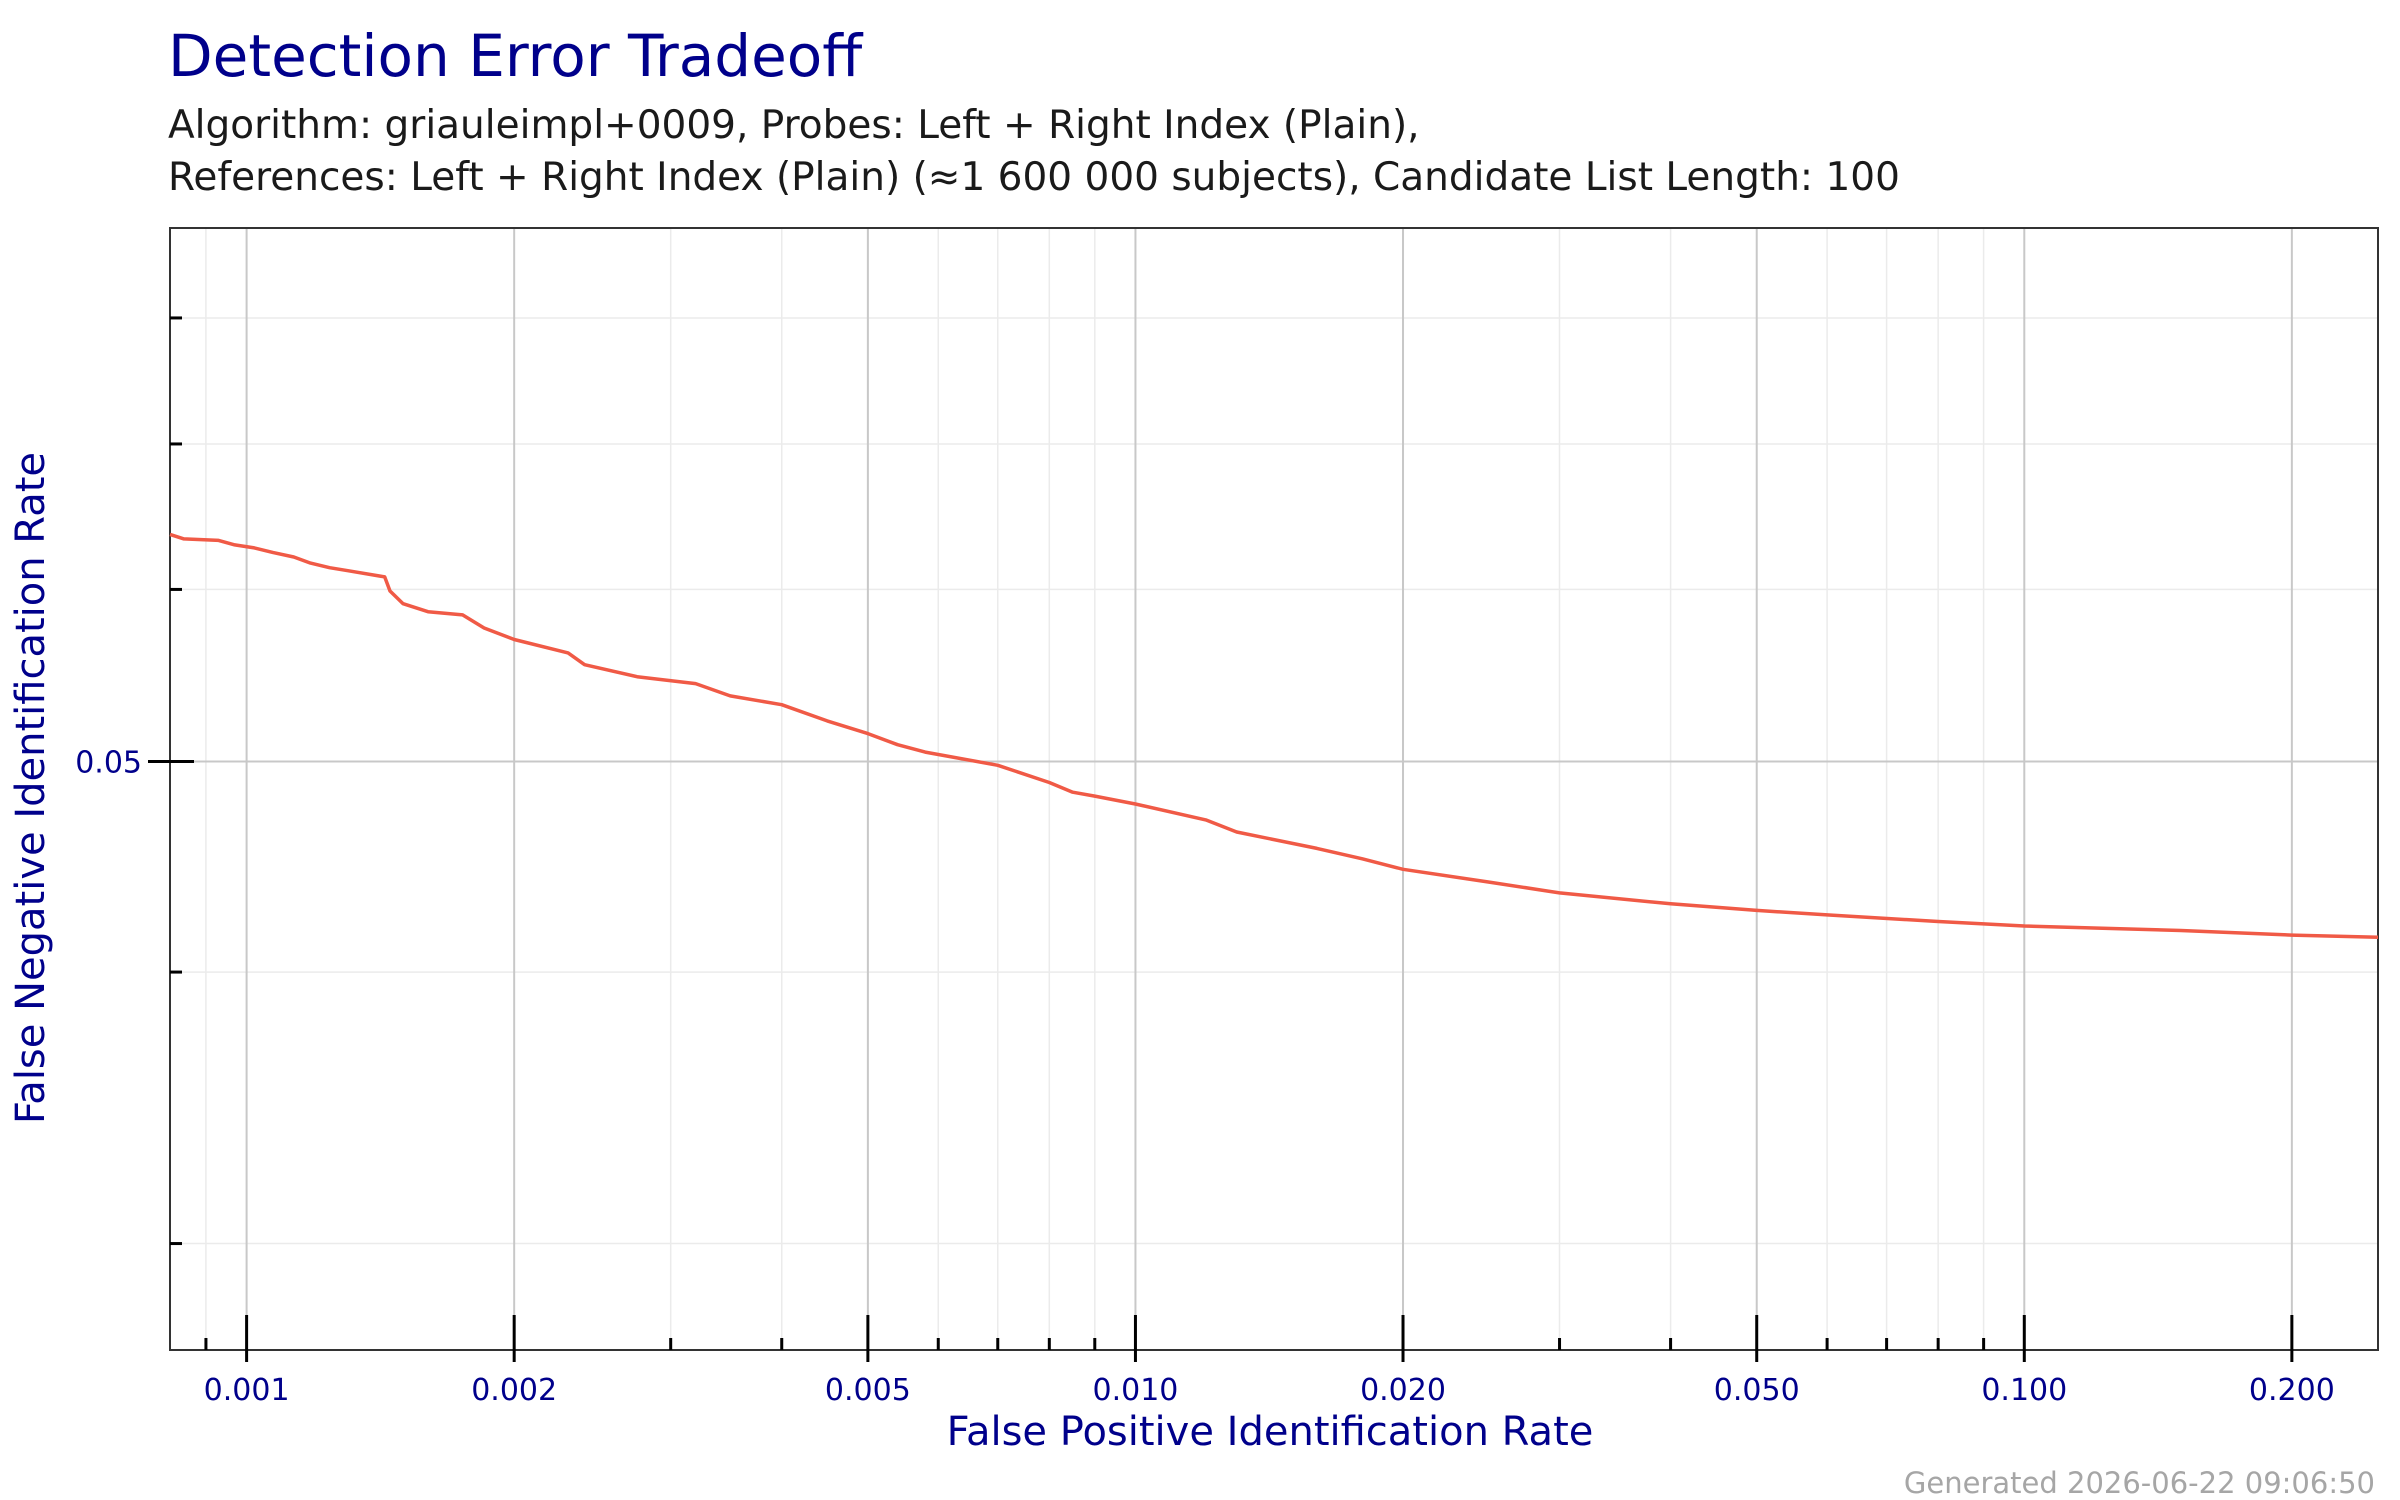  What do you see at coordinates (2024, 1390) in the screenshot?
I see `x-tick-label: 0.100` at bounding box center [2024, 1390].